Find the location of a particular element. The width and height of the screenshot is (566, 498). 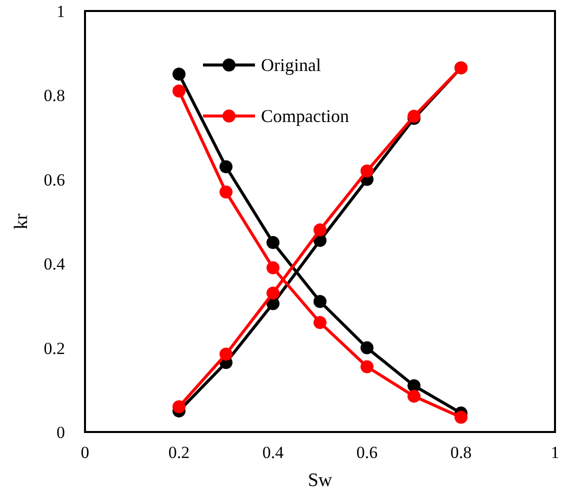

y-axis-title: kr is located at coordinates (21, 221).